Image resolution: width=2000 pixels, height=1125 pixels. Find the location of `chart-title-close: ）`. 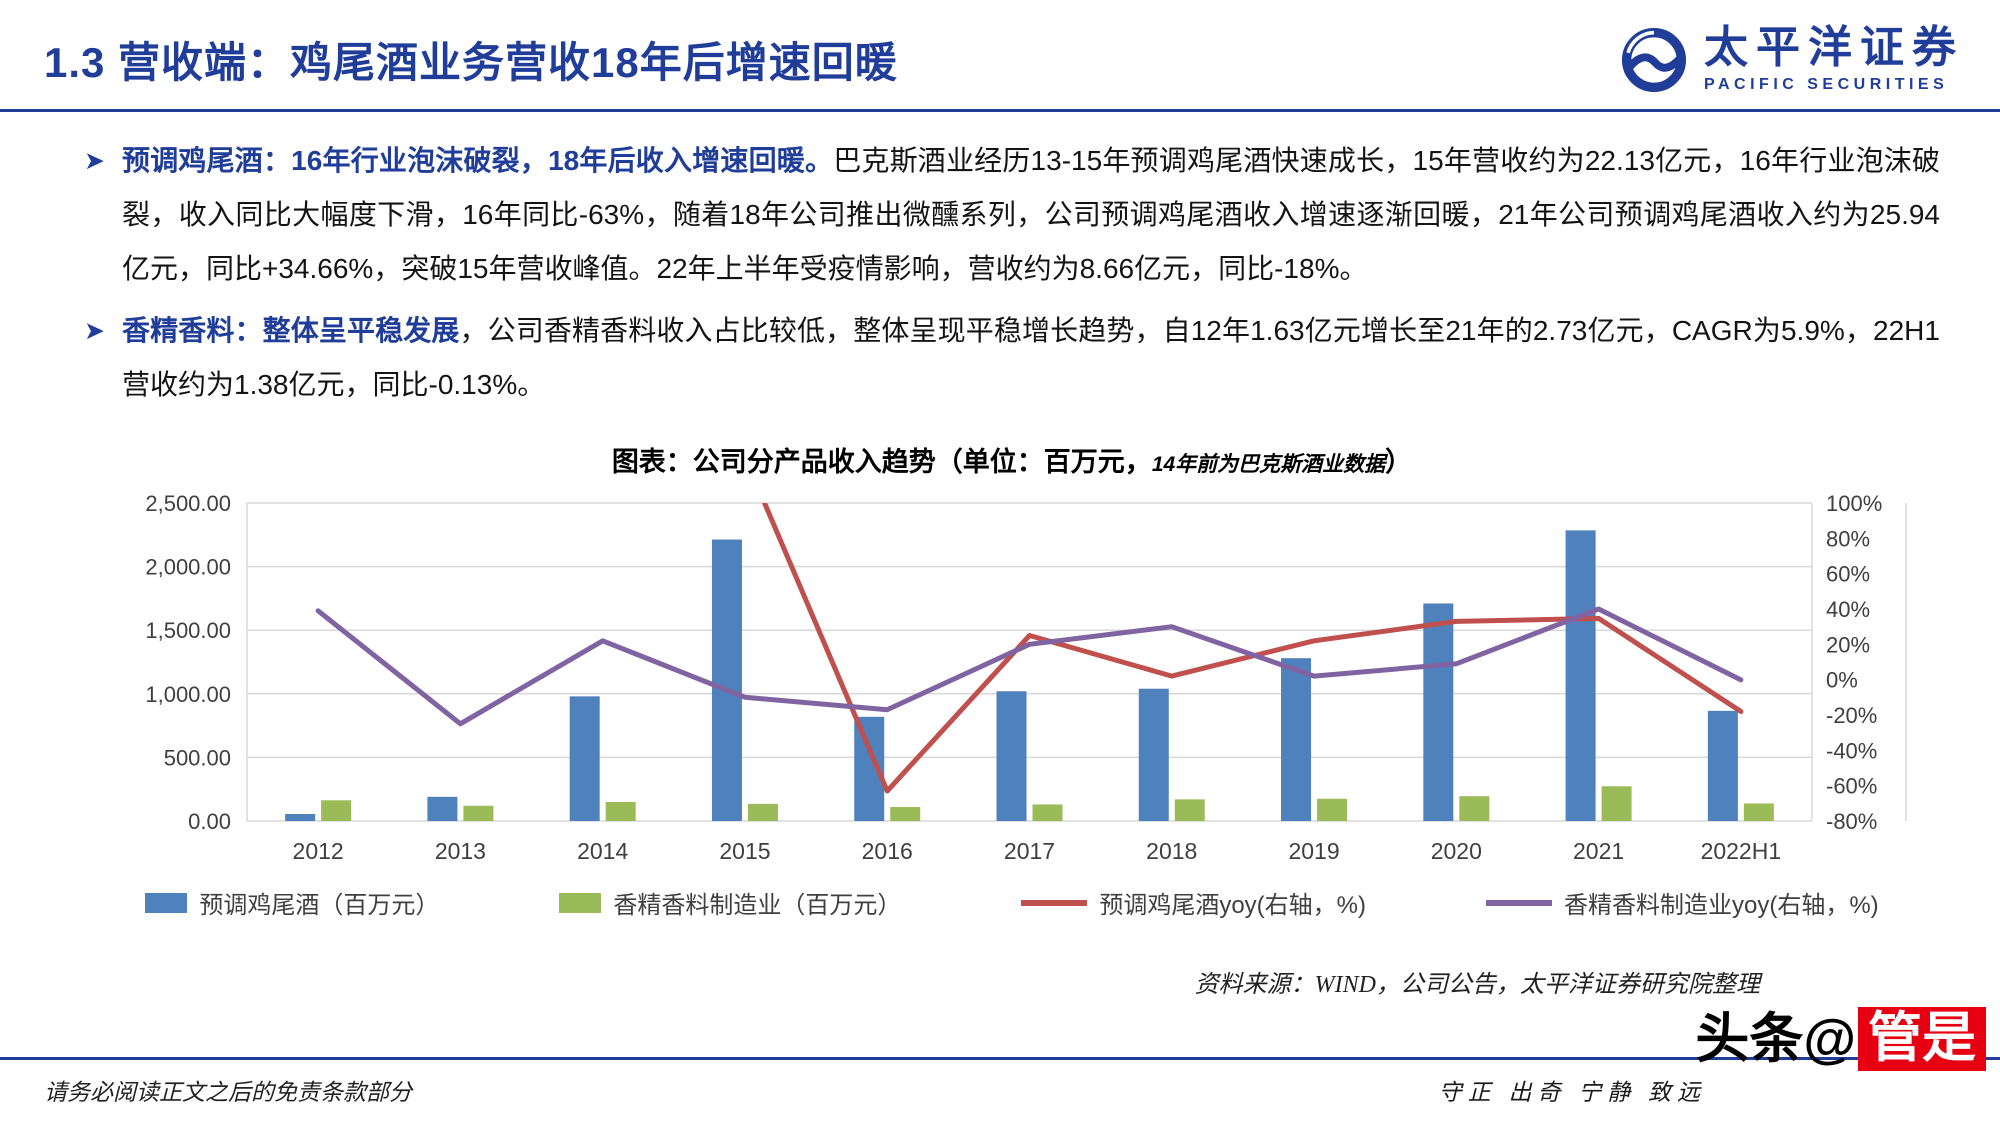

chart-title-close: ） is located at coordinates (1399, 462).